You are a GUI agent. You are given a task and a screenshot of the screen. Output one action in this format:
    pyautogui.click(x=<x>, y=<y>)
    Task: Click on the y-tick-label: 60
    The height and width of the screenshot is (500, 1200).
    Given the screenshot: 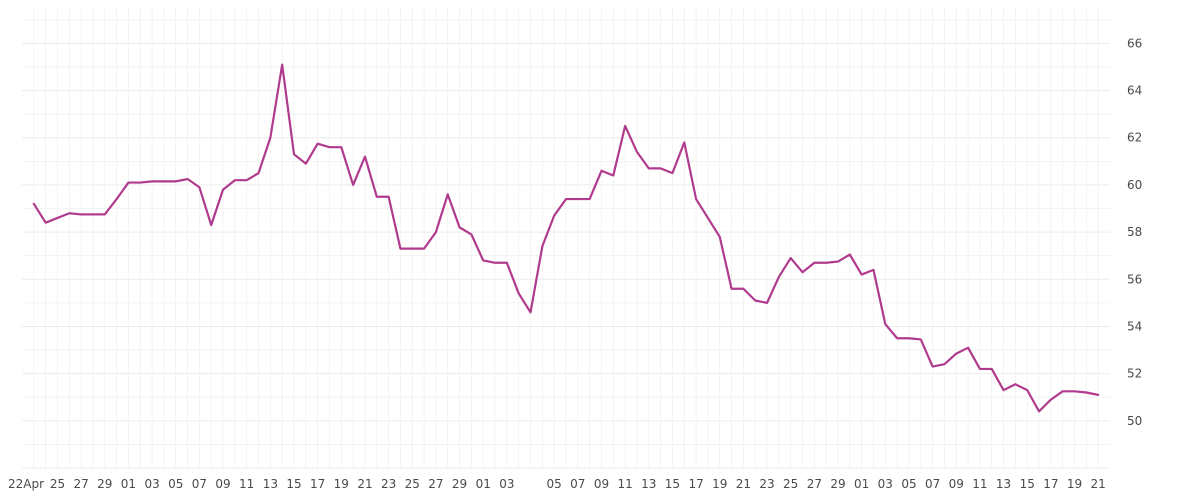 What is the action you would take?
    pyautogui.click(x=1134, y=185)
    